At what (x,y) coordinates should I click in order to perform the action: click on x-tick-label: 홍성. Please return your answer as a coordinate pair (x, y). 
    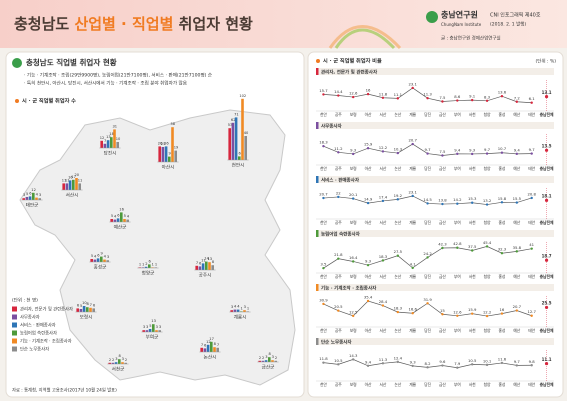
    Looking at the image, I should click on (501, 384).